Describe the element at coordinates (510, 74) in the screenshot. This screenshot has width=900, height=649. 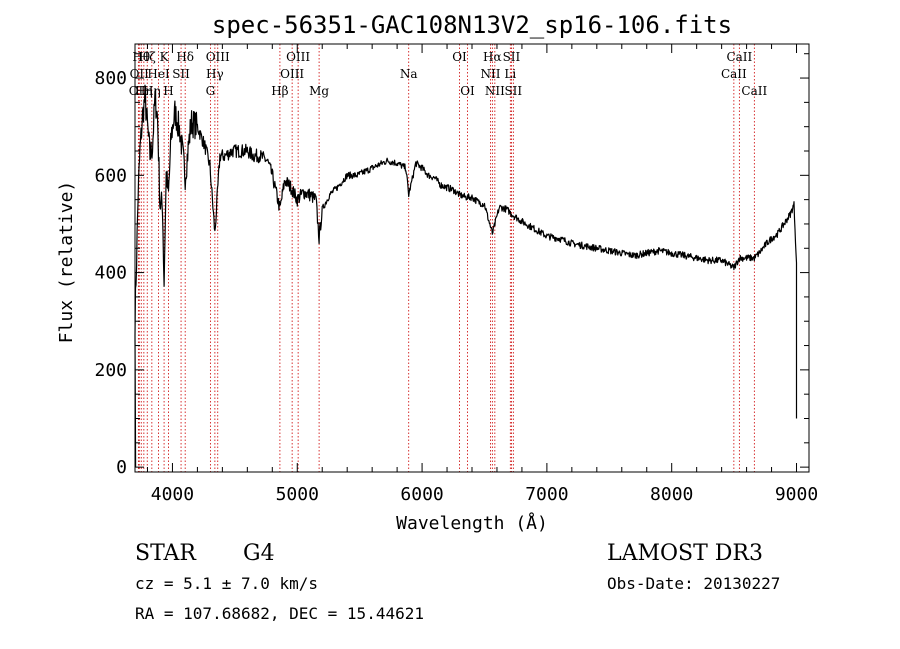
I see `line-label-li: Li` at that location.